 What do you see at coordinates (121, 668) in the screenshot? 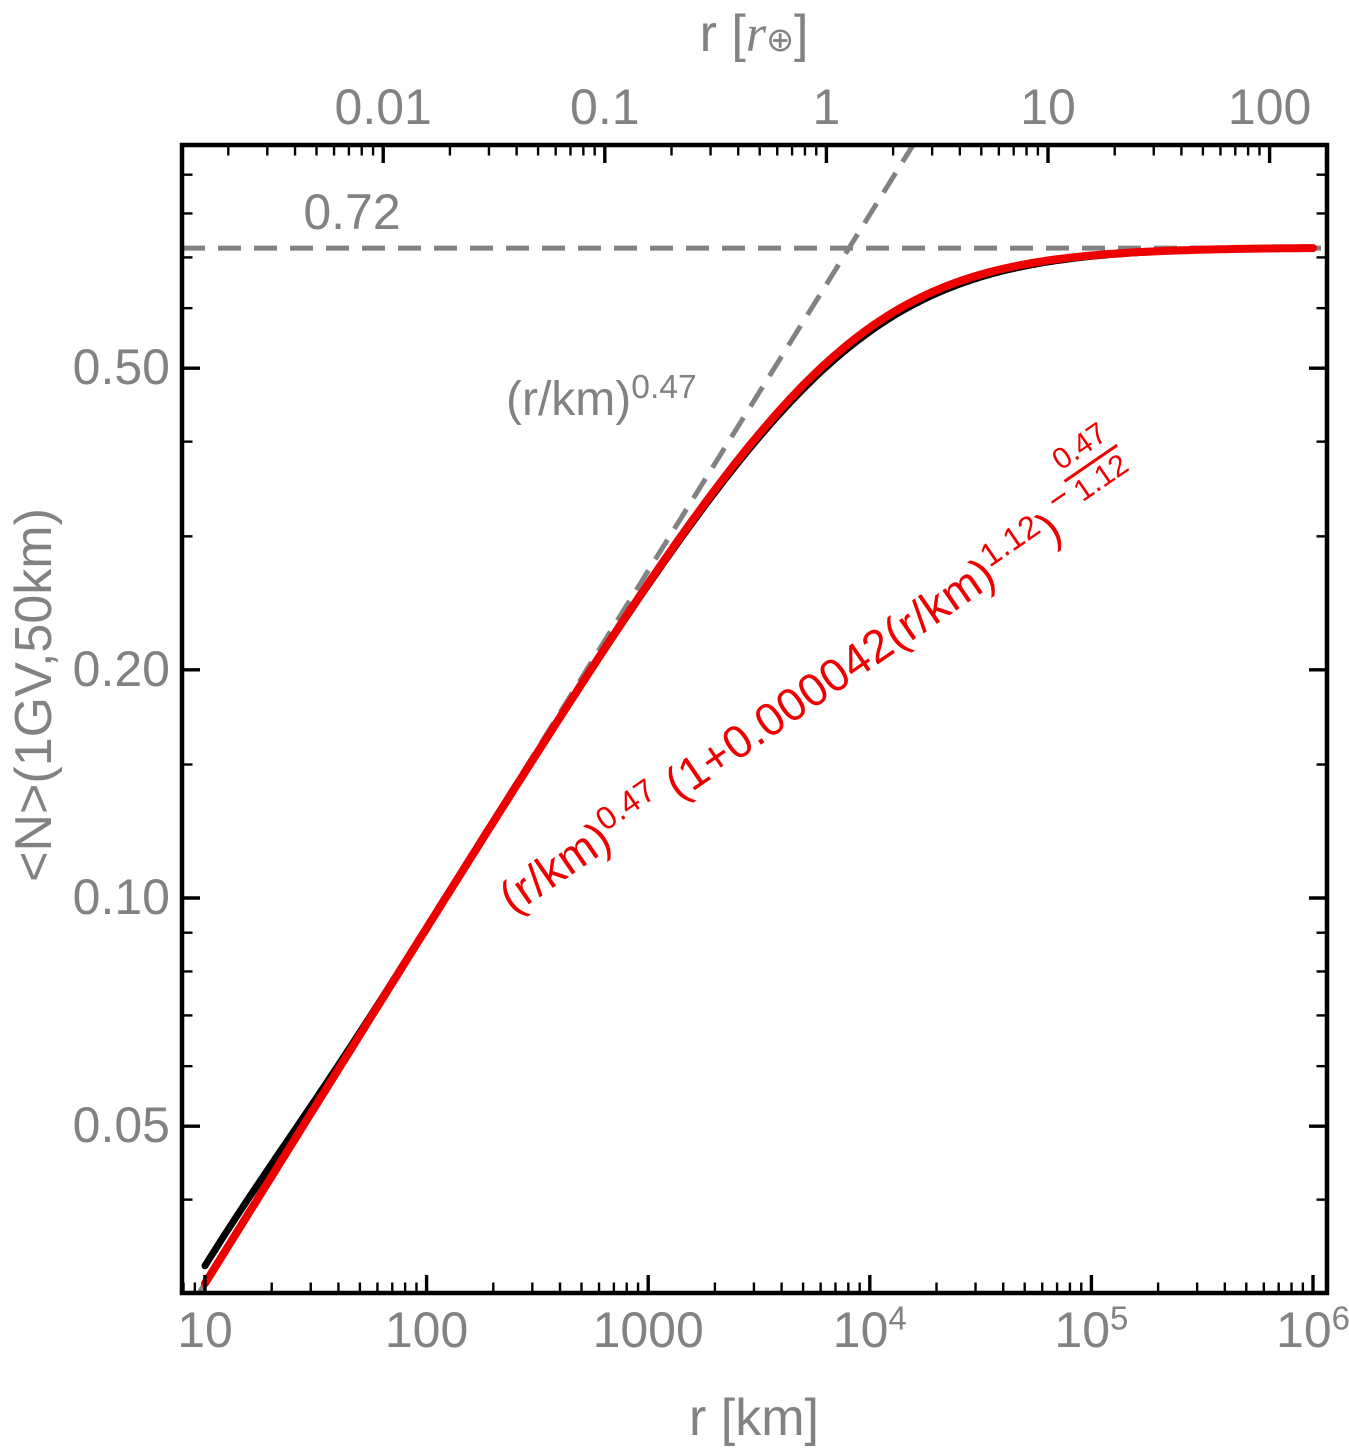
I see `left-tick-label-0.20: 0.20` at bounding box center [121, 668].